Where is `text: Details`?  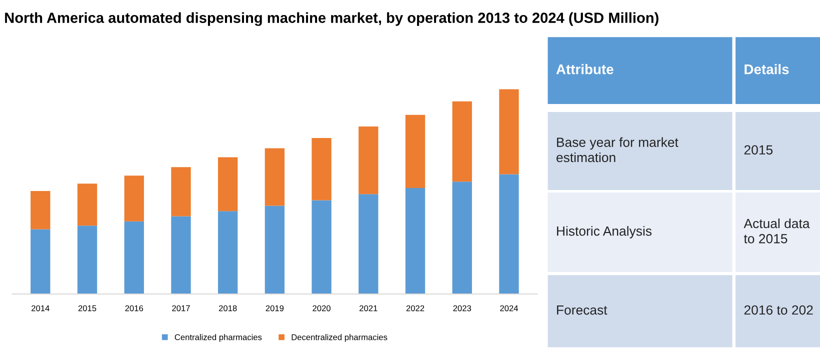
text: Details is located at coordinates (766, 69).